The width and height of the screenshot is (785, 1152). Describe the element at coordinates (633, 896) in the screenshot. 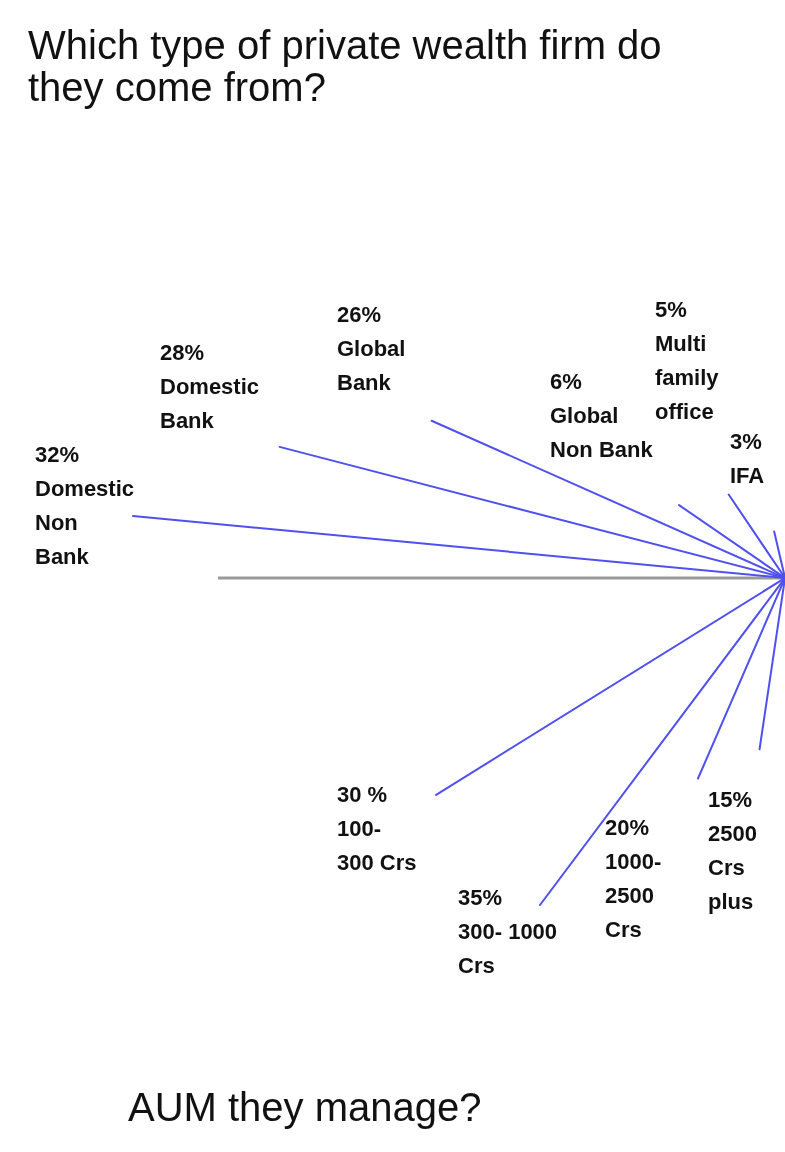

I see `category-label: 1000- 2500 Crs` at that location.